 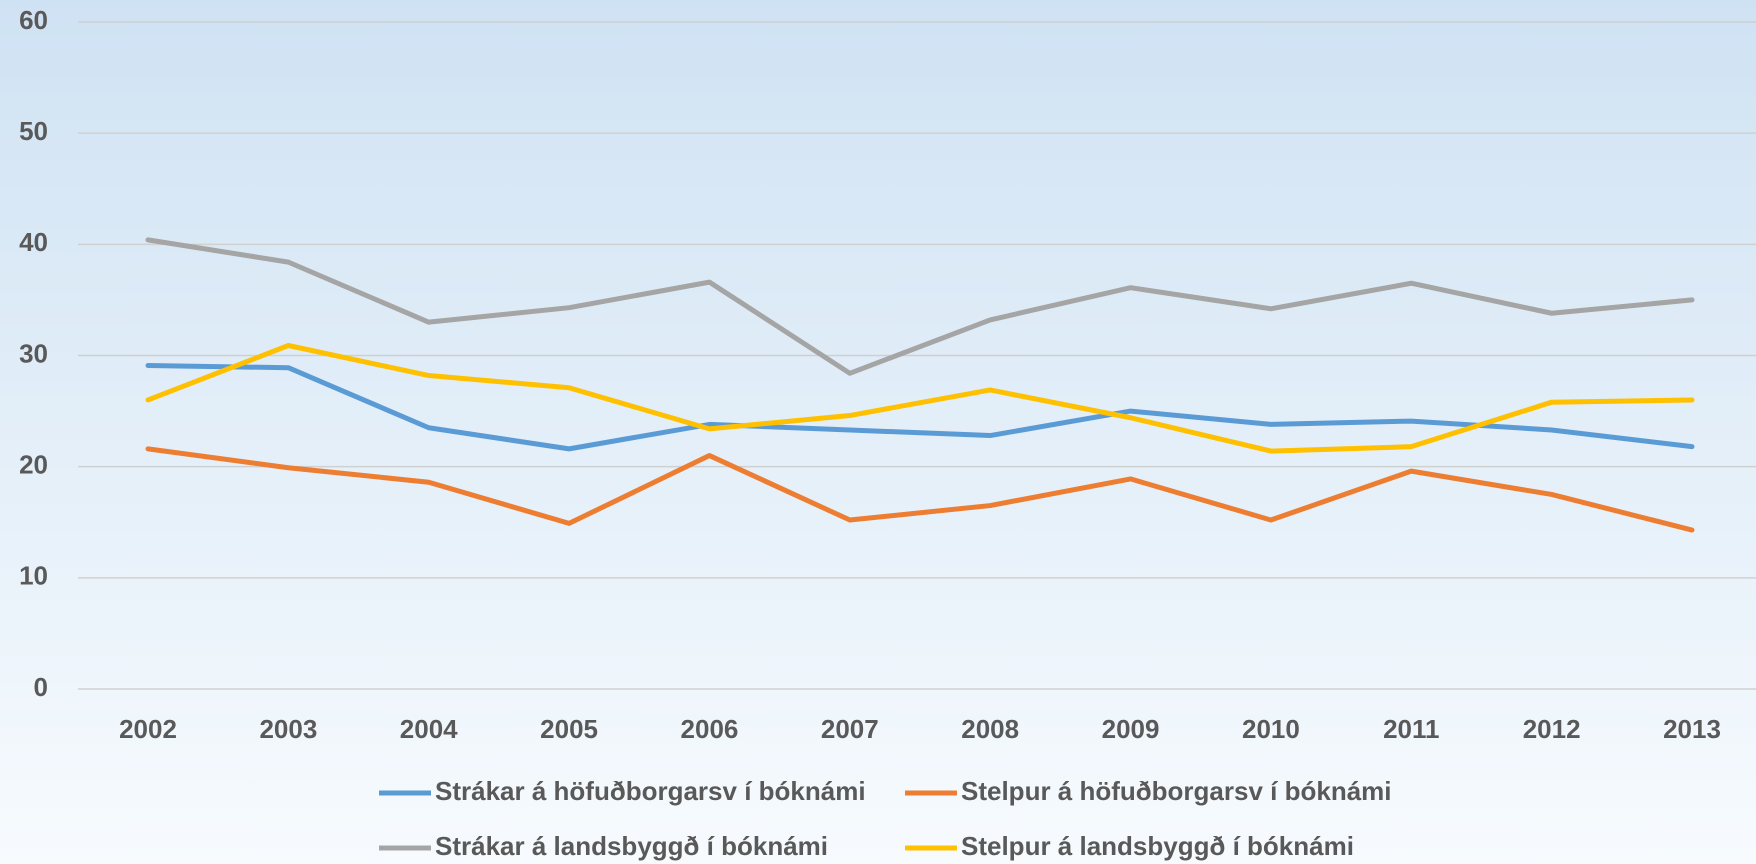 I want to click on x-tick-label: 2011, so click(x=1411, y=729).